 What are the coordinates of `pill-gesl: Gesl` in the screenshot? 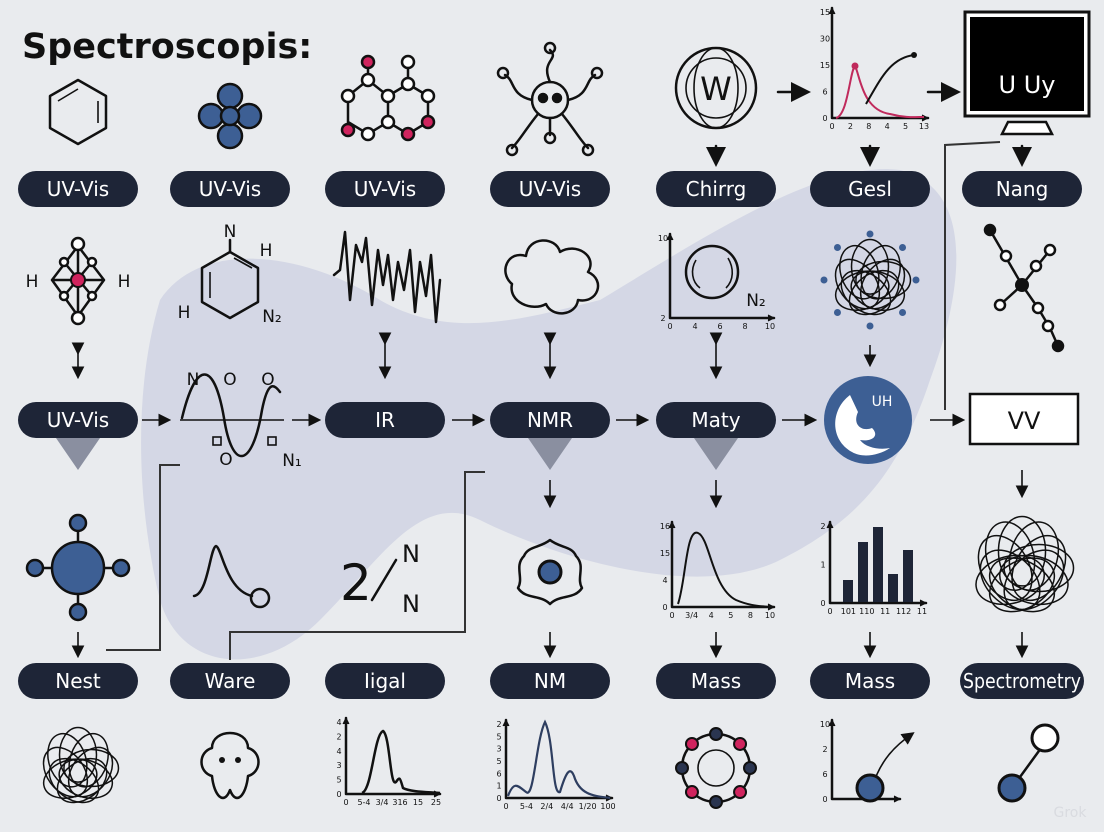 It's located at (870, 189).